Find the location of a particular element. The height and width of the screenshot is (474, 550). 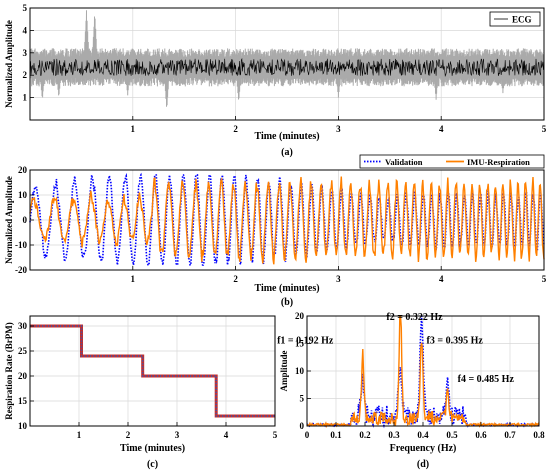

y-tick-label: 30 is located at coordinates (23, 326).